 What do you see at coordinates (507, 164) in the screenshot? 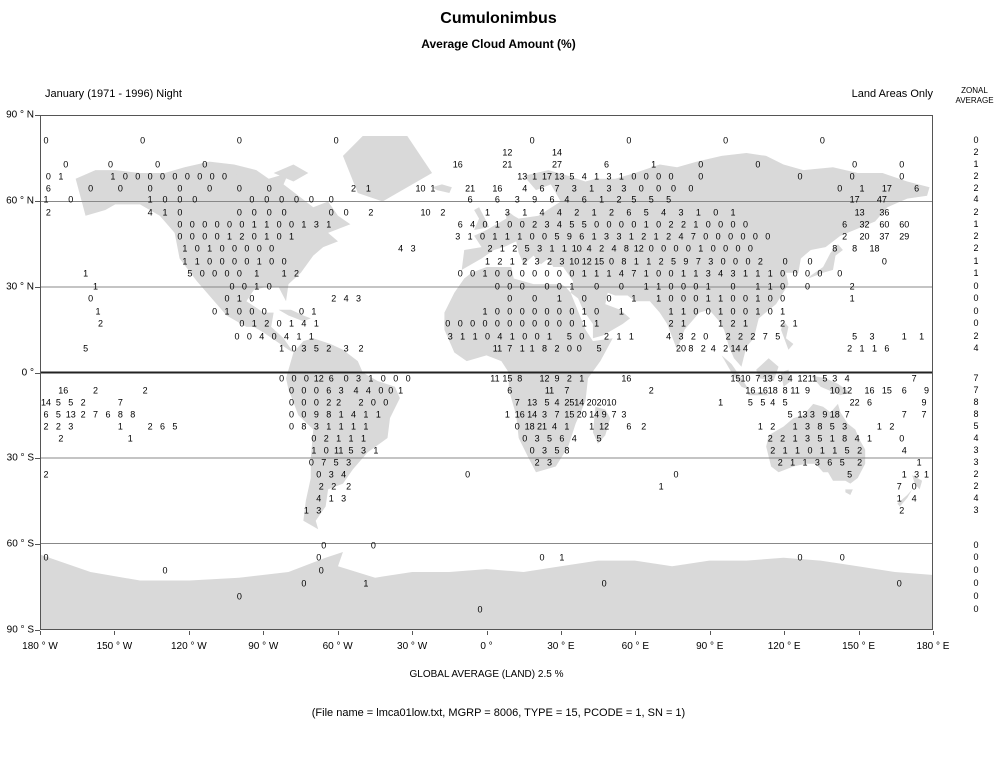
I see `grid-value: 21` at bounding box center [507, 164].